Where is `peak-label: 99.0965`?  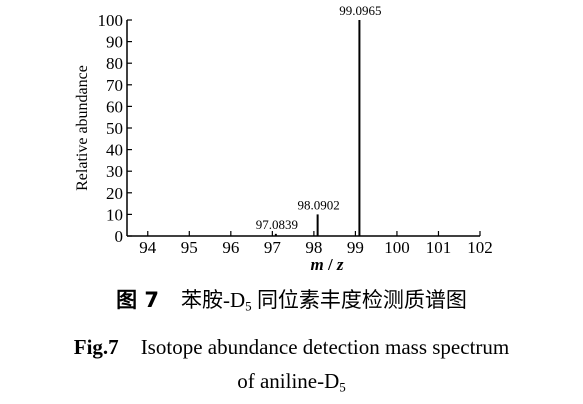
peak-label: 99.0965 is located at coordinates (360, 10).